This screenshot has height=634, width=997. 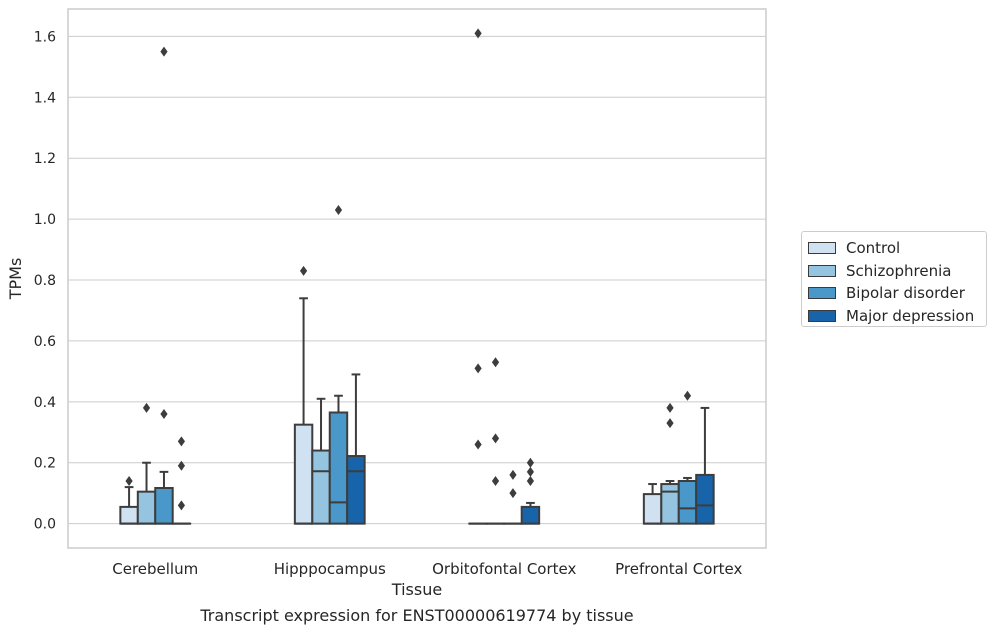 I want to click on y-tick-label: 0.6, so click(x=45, y=342).